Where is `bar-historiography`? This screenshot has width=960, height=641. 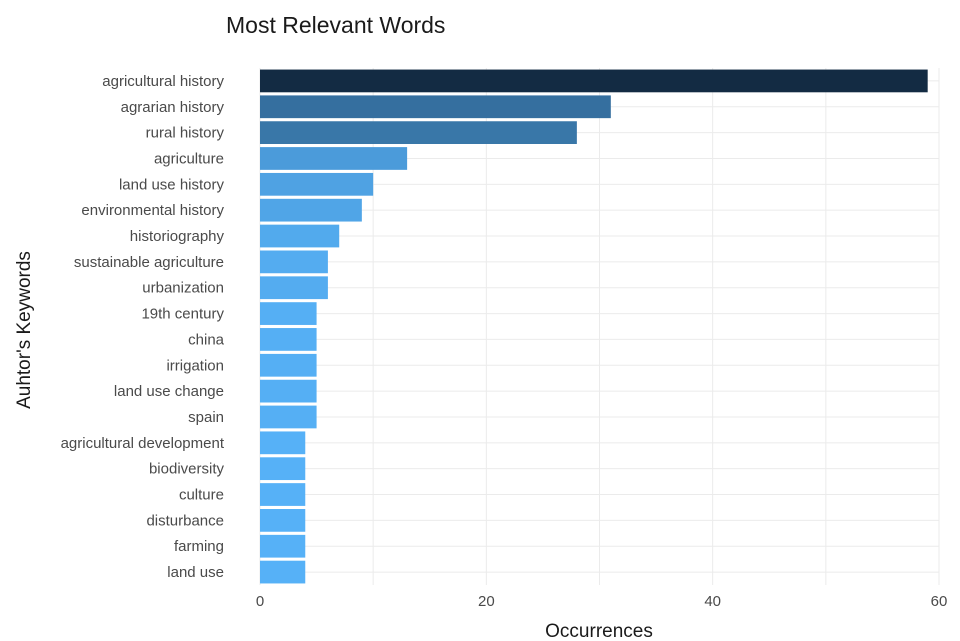 bar-historiography is located at coordinates (300, 236).